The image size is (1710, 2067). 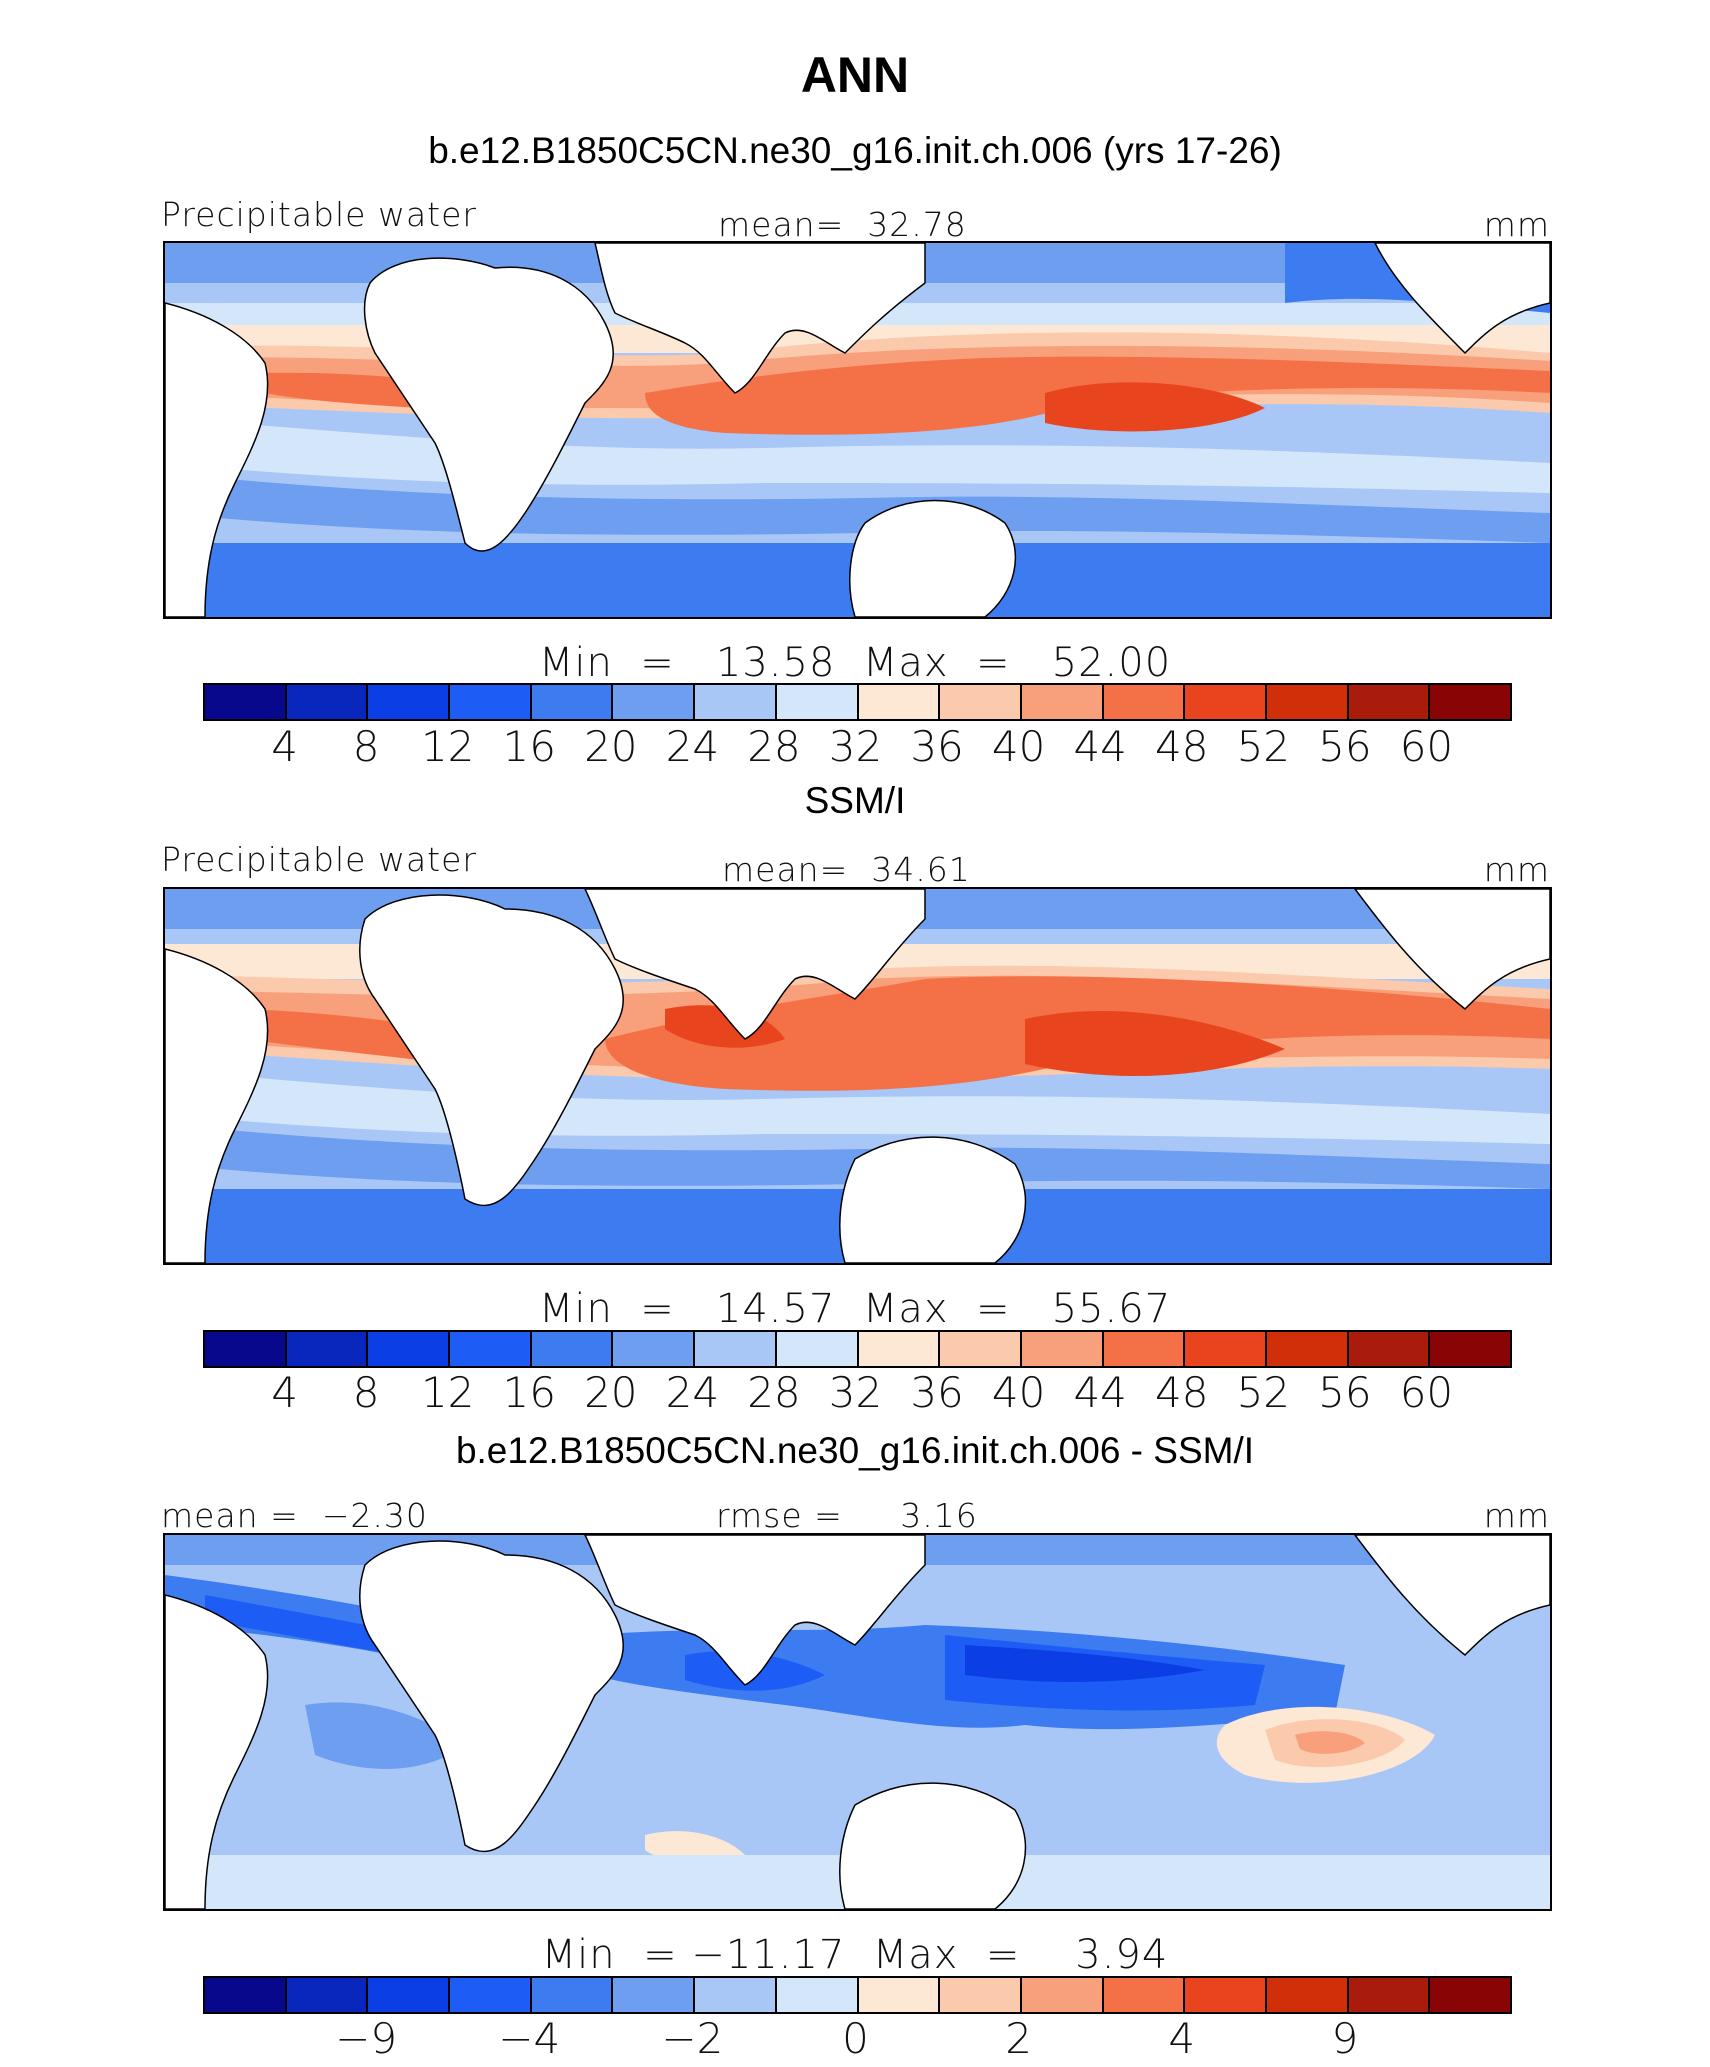 I want to click on panel-1-colorbar-ticks: 4 8 12 16 20 24 28 32 36 40 44 48 52 56 60, so click(x=855, y=746).